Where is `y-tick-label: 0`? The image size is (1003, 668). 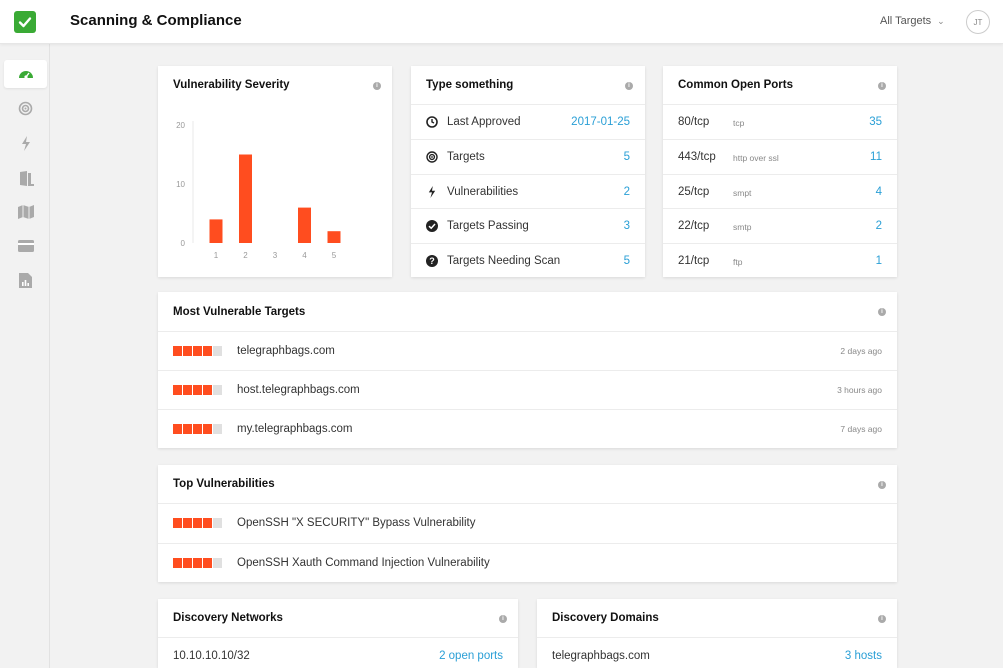
y-tick-label: 0 is located at coordinates (183, 243).